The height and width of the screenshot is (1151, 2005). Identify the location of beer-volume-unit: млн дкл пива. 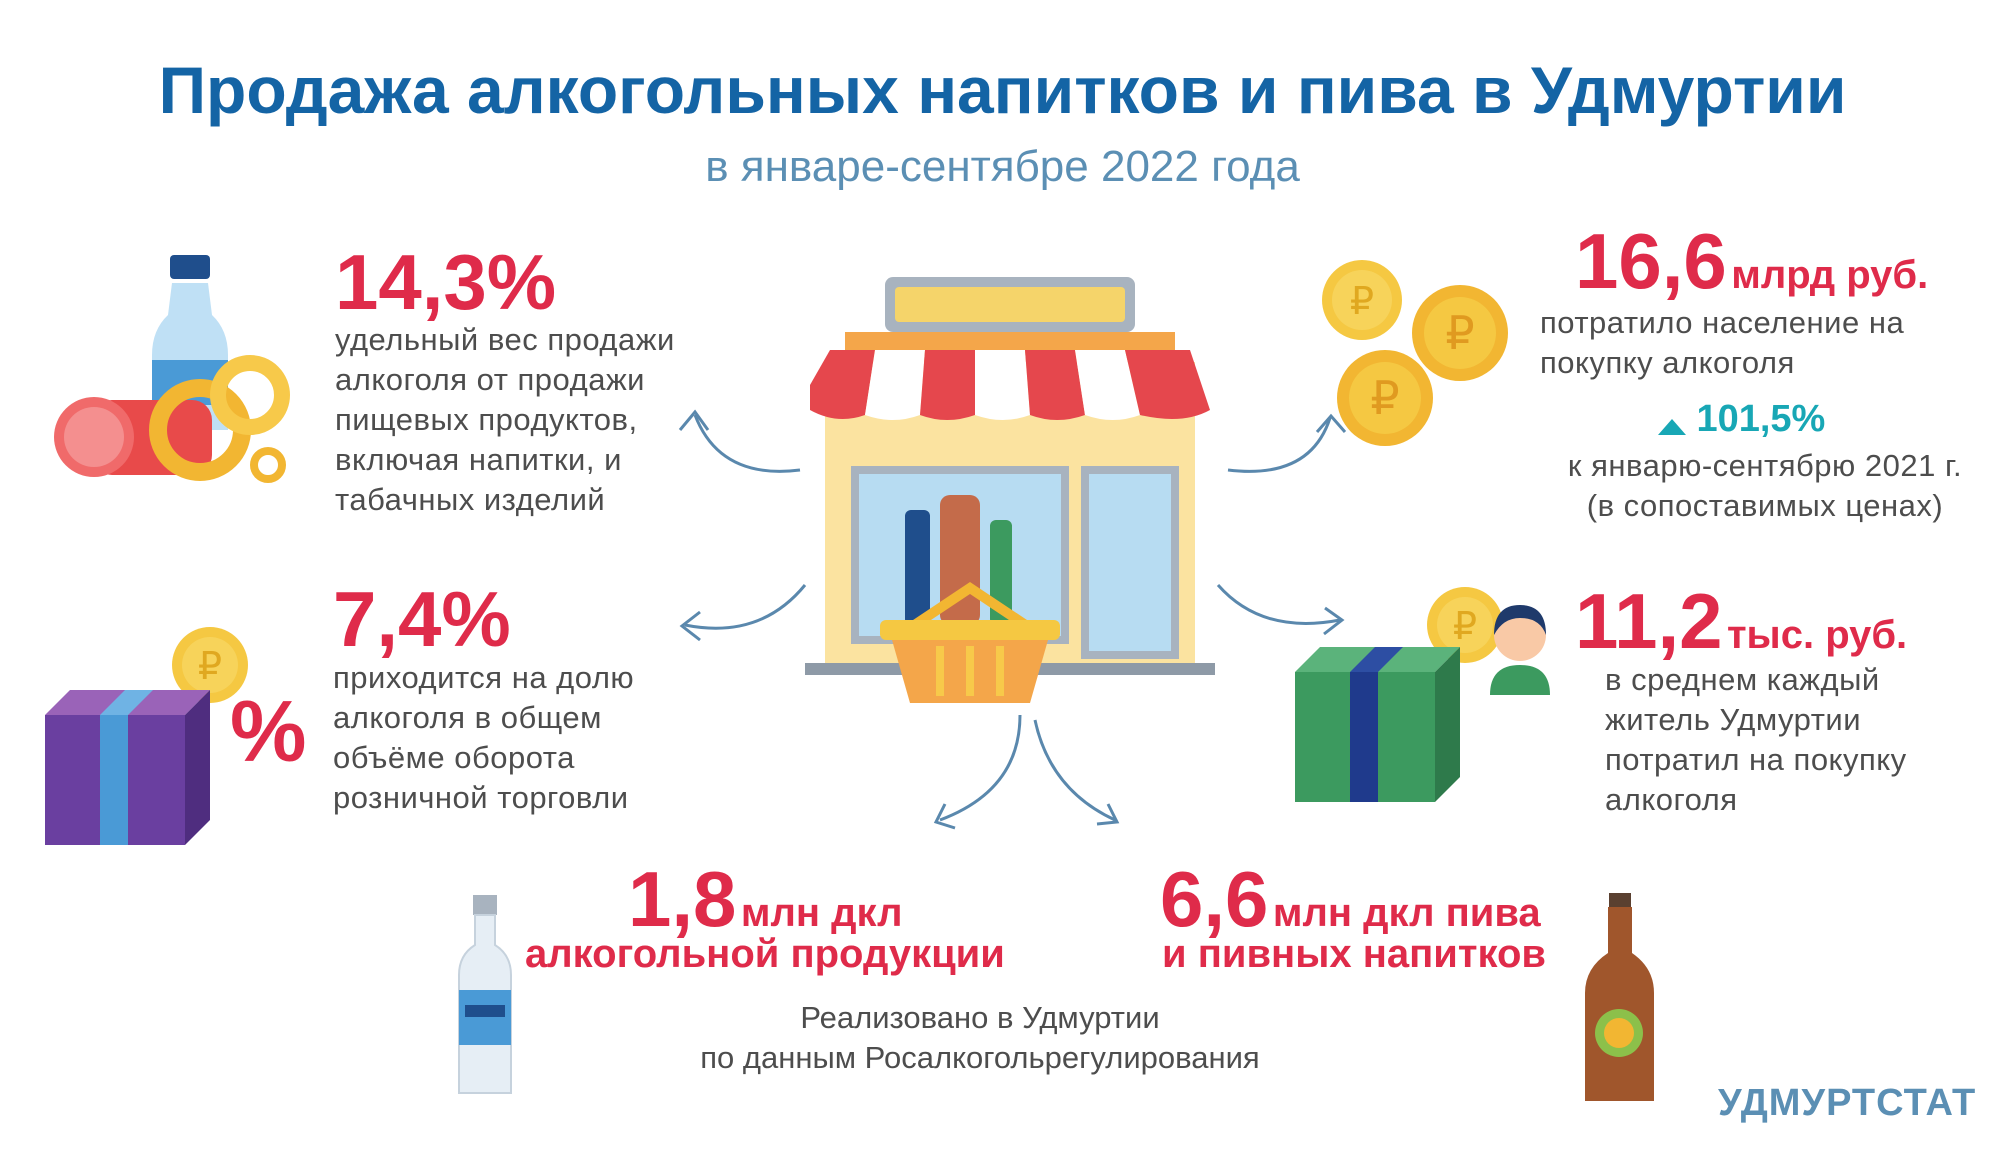
(1406, 913).